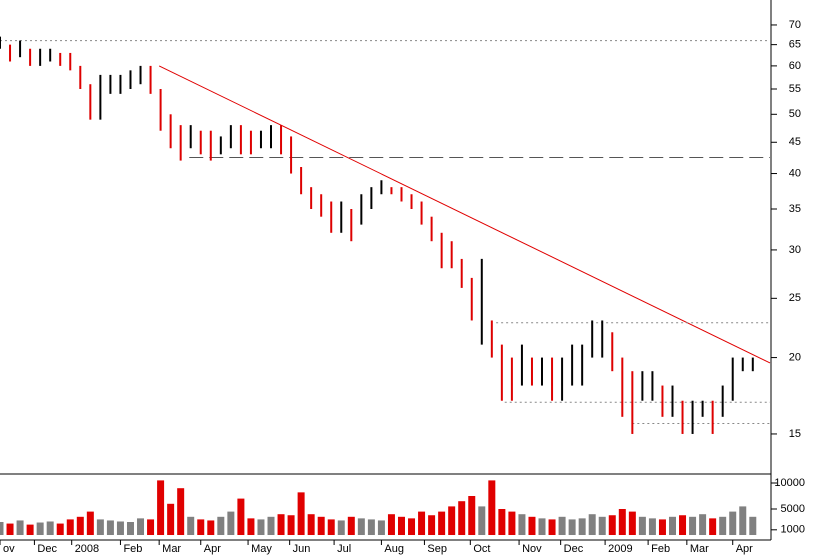  Describe the element at coordinates (795, 114) in the screenshot. I see `y-tick-label: 50` at that location.